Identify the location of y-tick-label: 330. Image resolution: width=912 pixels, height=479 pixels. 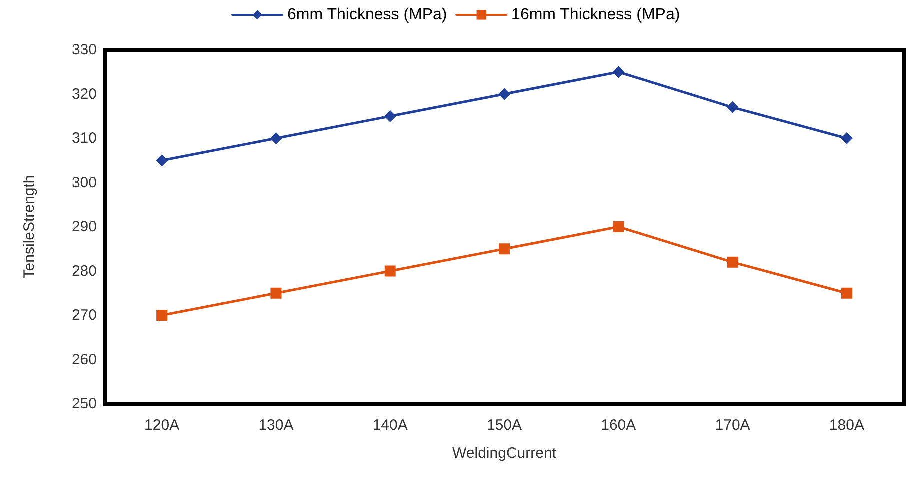
(84, 50).